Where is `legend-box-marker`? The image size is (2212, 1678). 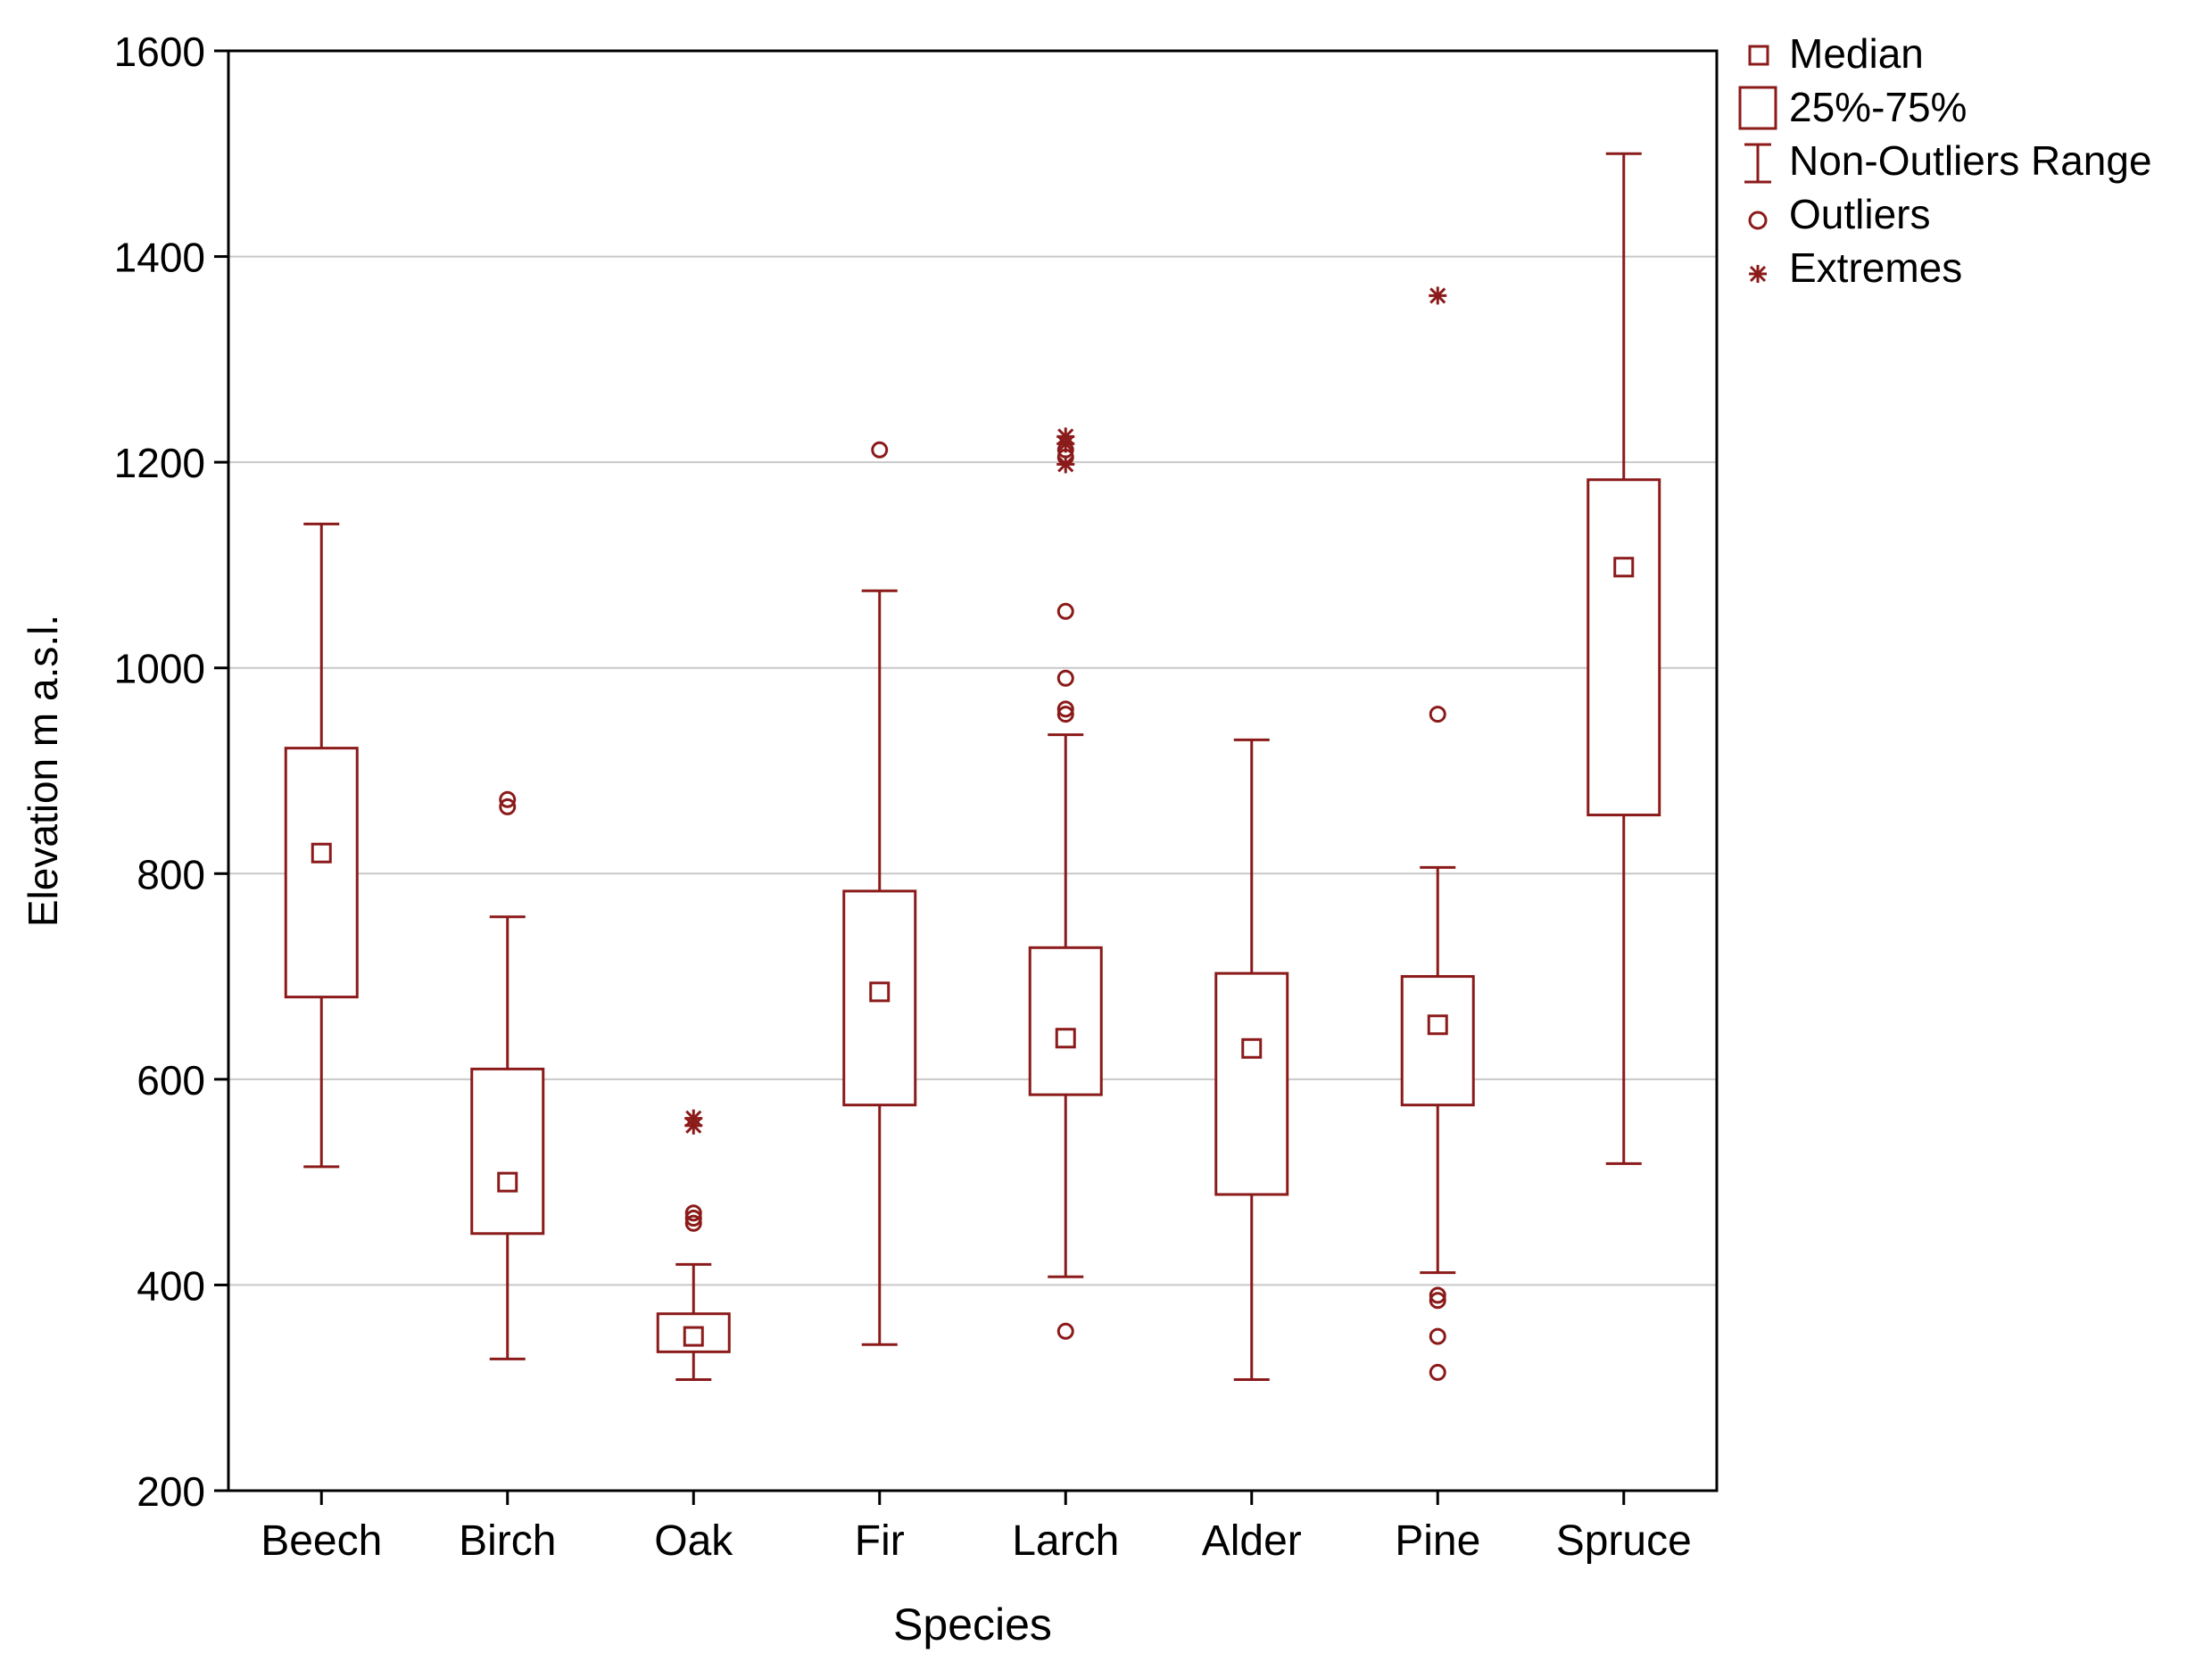 legend-box-marker is located at coordinates (1757, 108).